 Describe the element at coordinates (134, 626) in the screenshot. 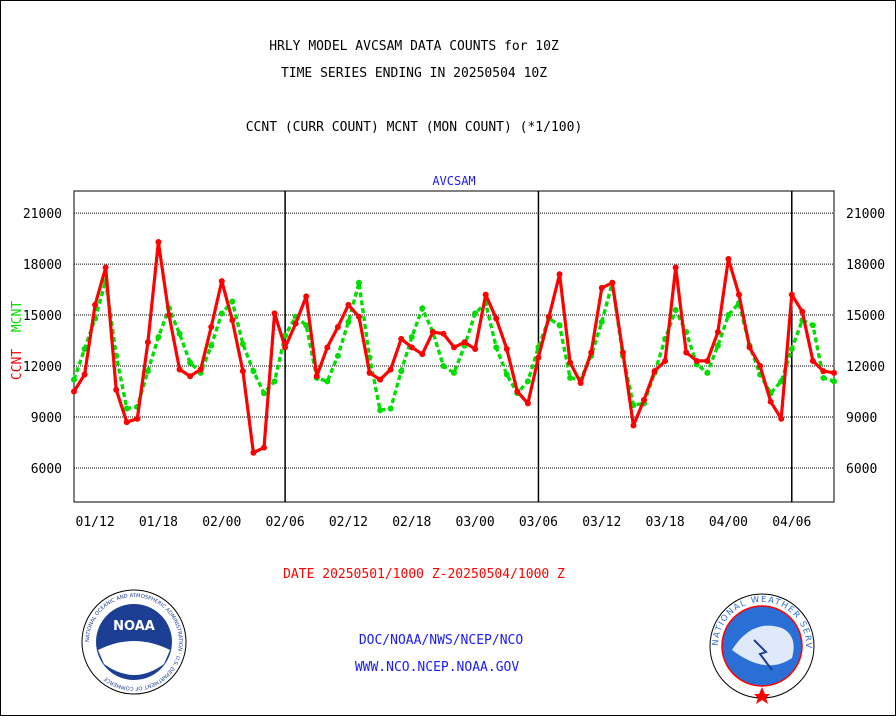

I see `noaa-logo-text: NOAA` at that location.